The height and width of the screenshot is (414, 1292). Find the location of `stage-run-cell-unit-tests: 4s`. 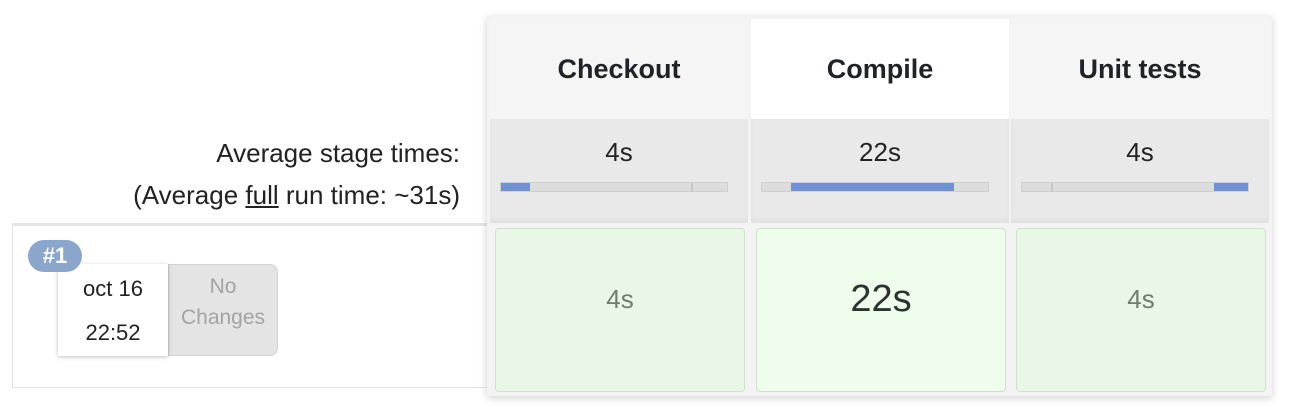

stage-run-cell-unit-tests: 4s is located at coordinates (1141, 310).